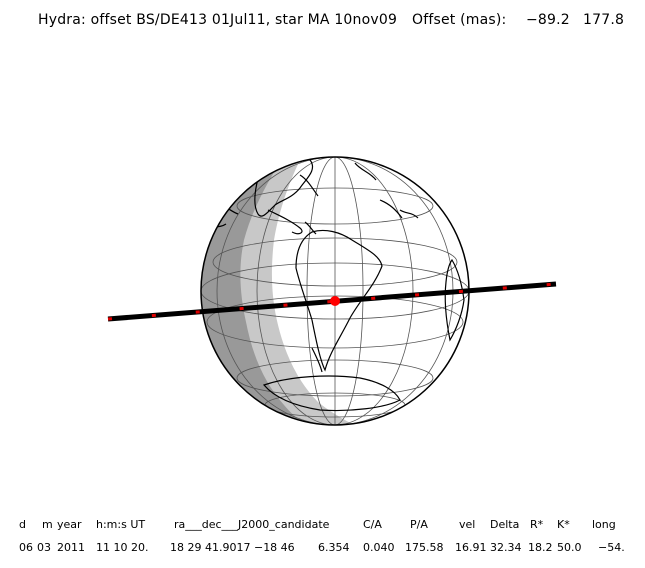  What do you see at coordinates (471, 547) in the screenshot?
I see `data-cell: 16.91` at bounding box center [471, 547].